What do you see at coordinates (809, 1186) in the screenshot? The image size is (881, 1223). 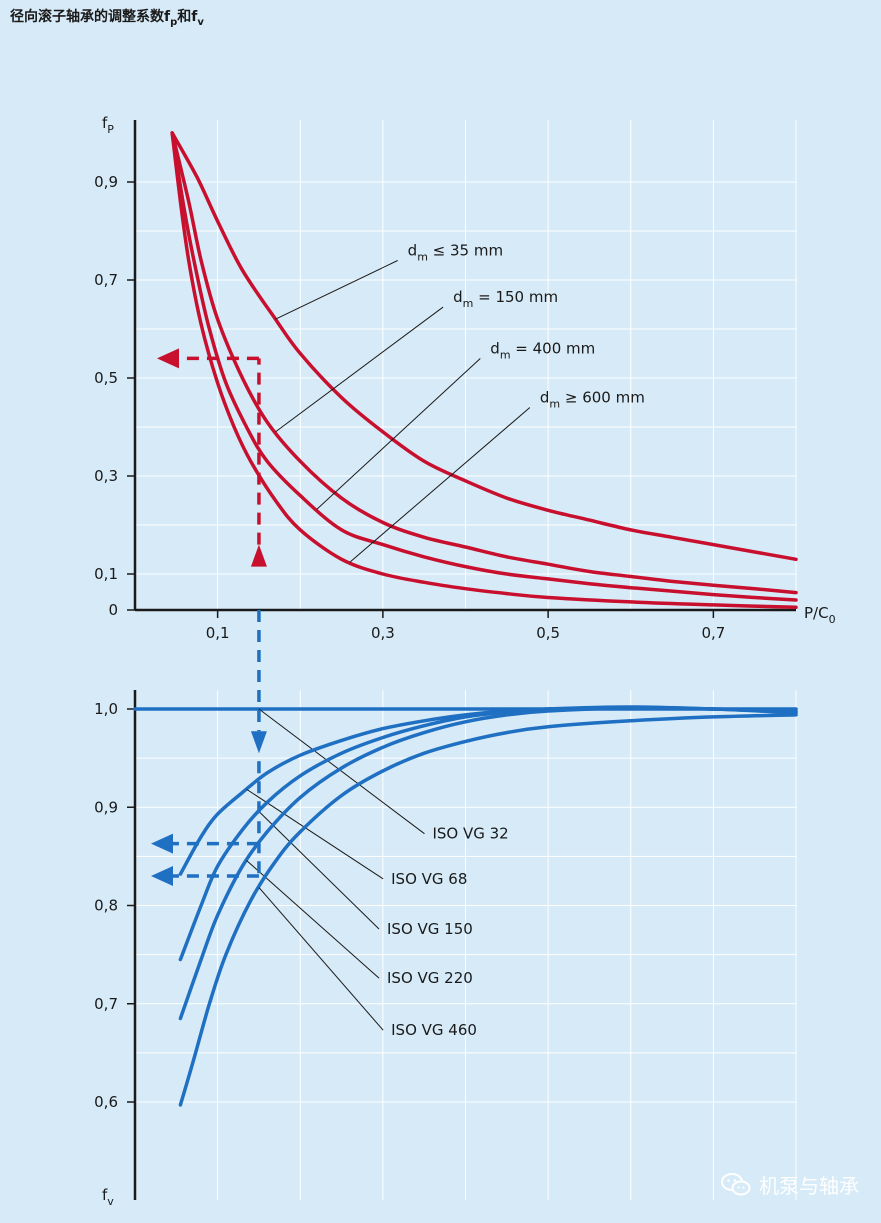 I see `watermark-text: 机泵与轴承` at bounding box center [809, 1186].